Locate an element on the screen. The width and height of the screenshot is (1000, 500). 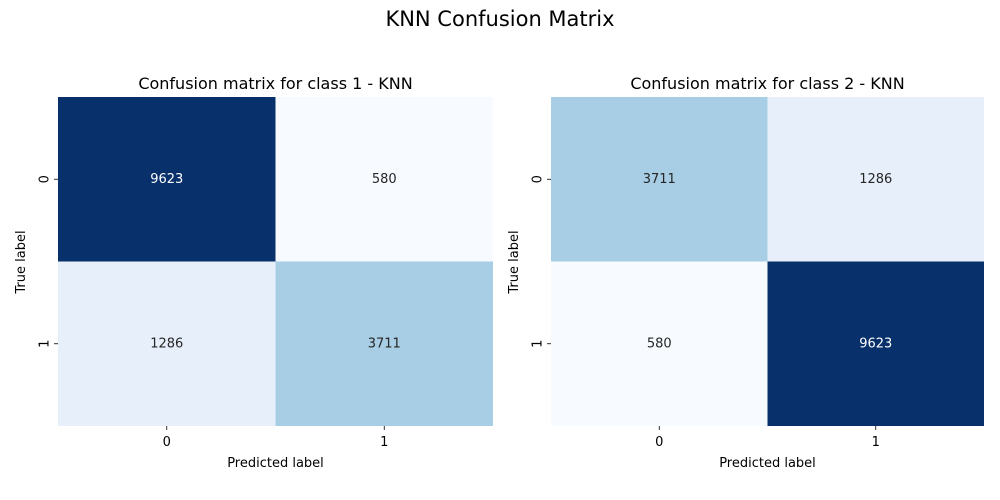
heatmap-class-2-cell-value-0-1: 1286 is located at coordinates (875, 179).